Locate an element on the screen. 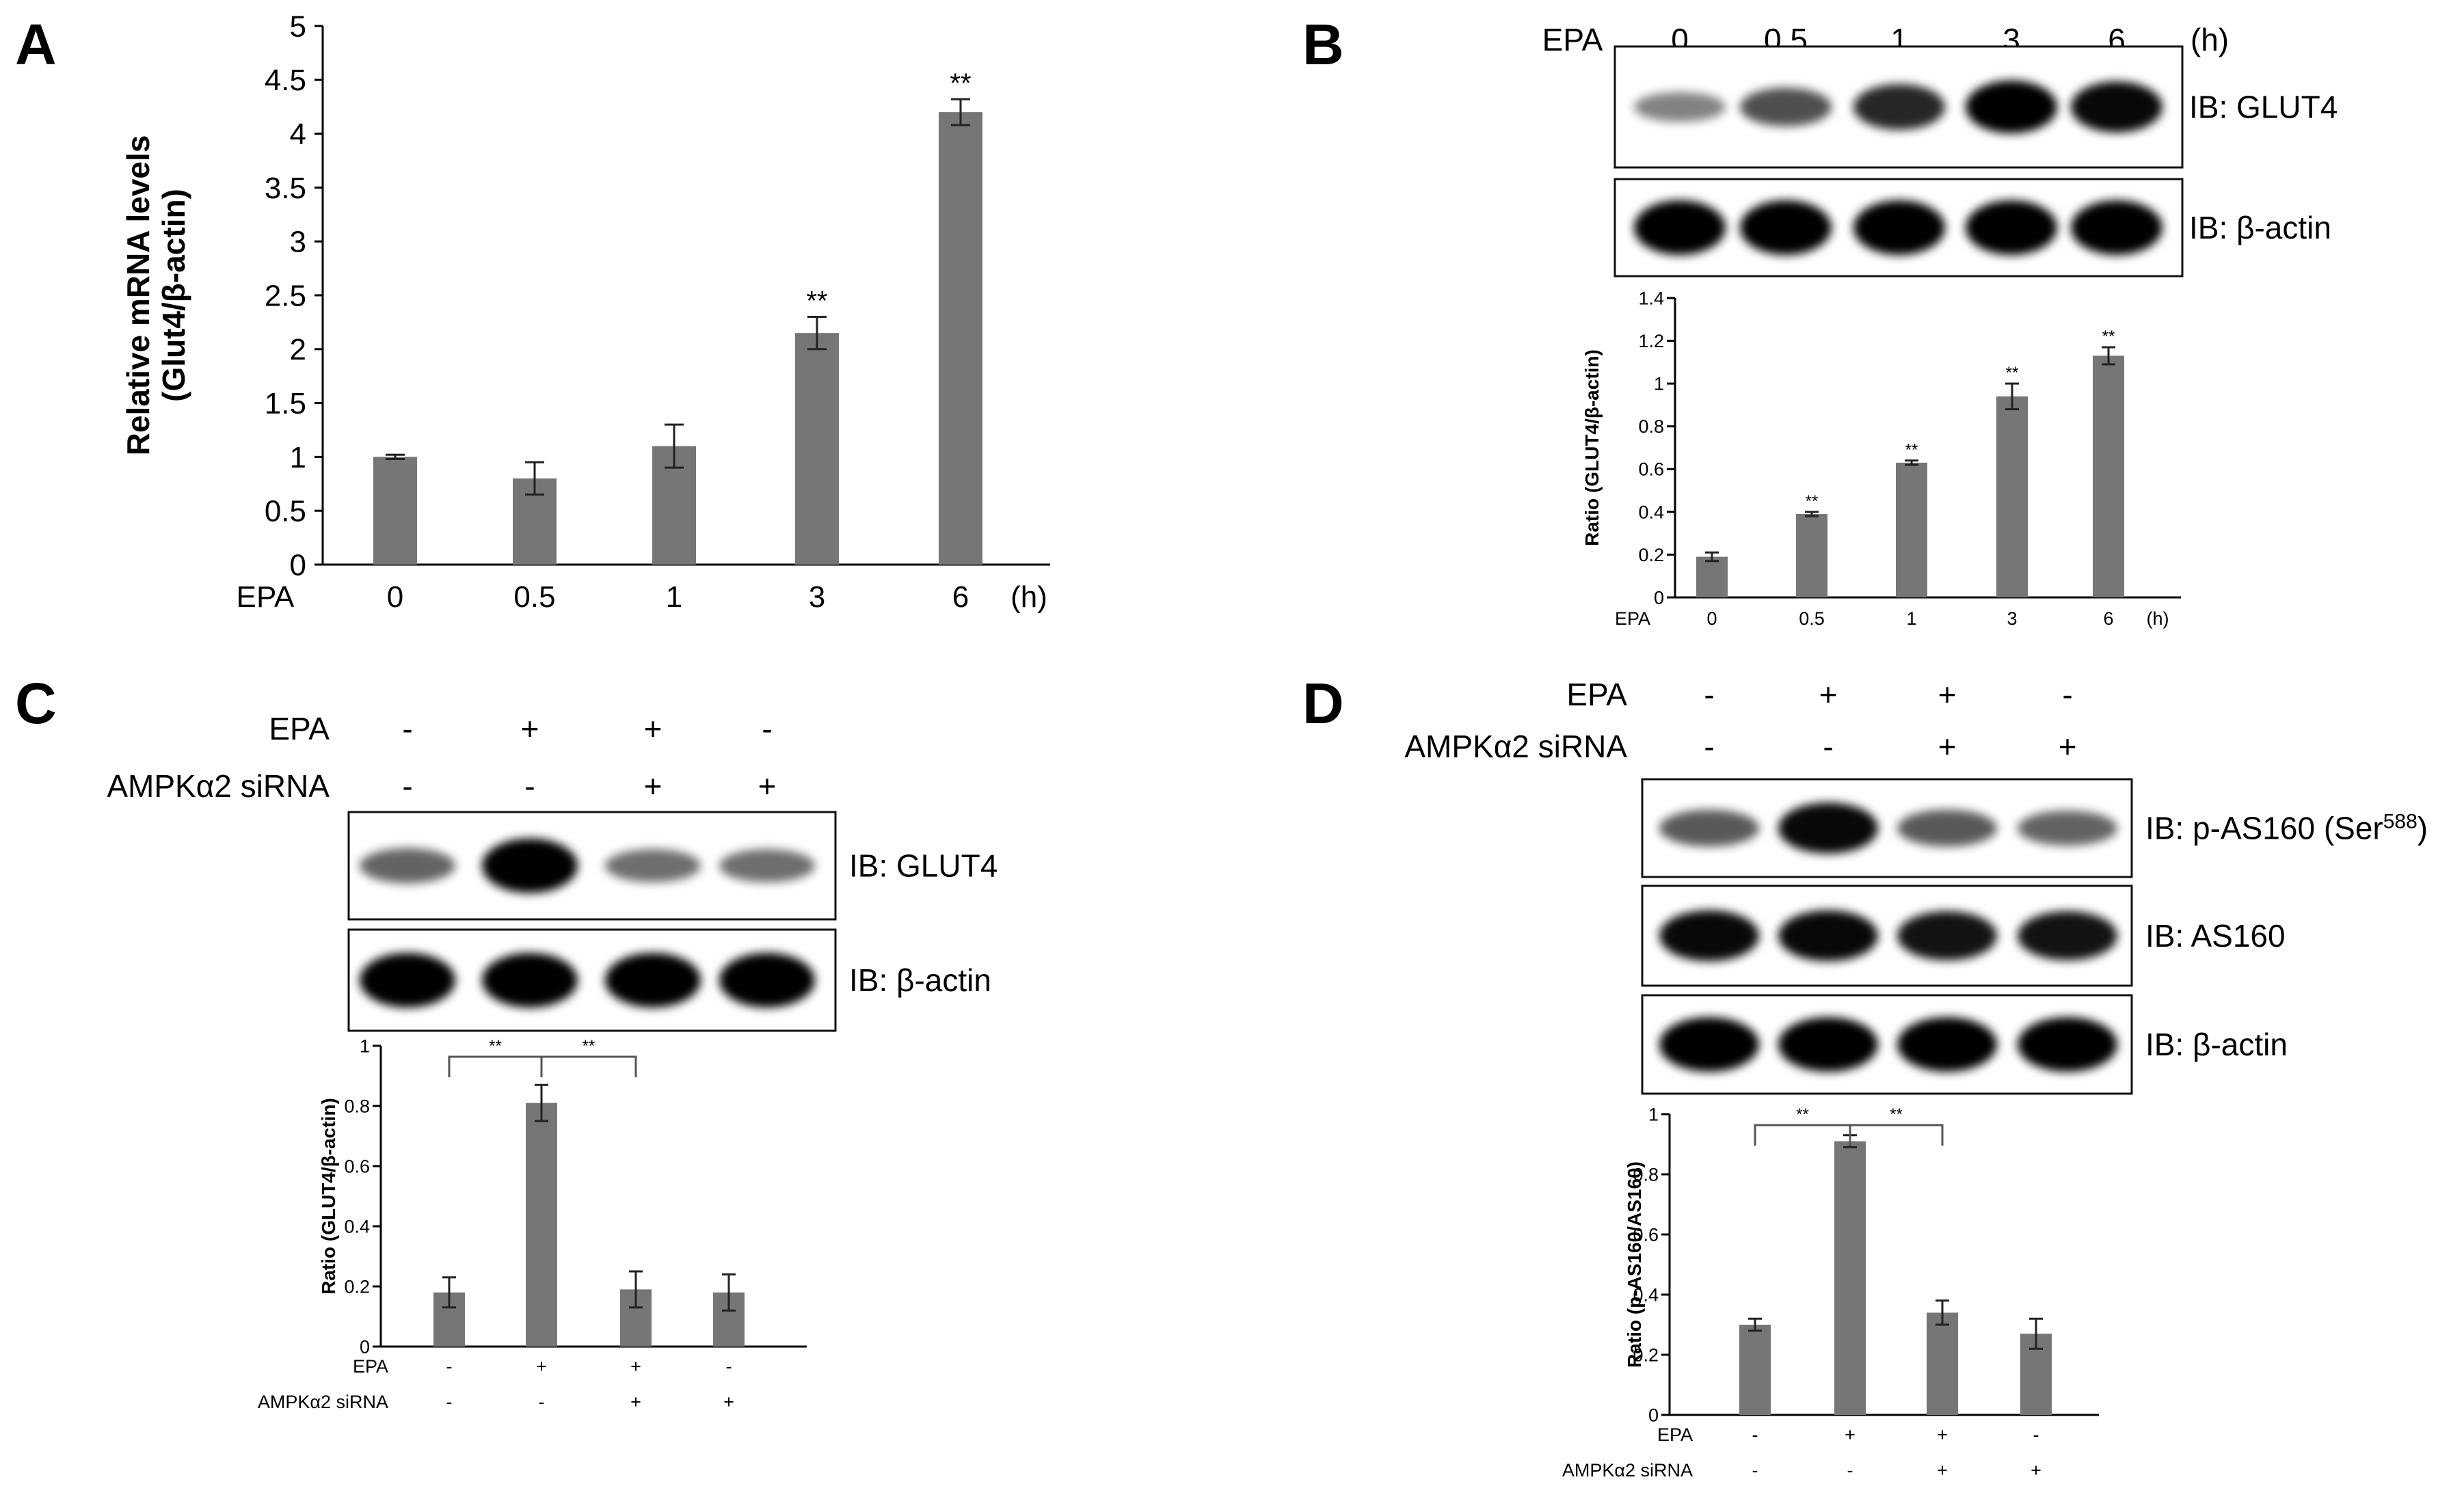 This screenshot has height=1499, width=2464. y-axis-label-a: (Glut4/β-actin) is located at coordinates (173, 295).